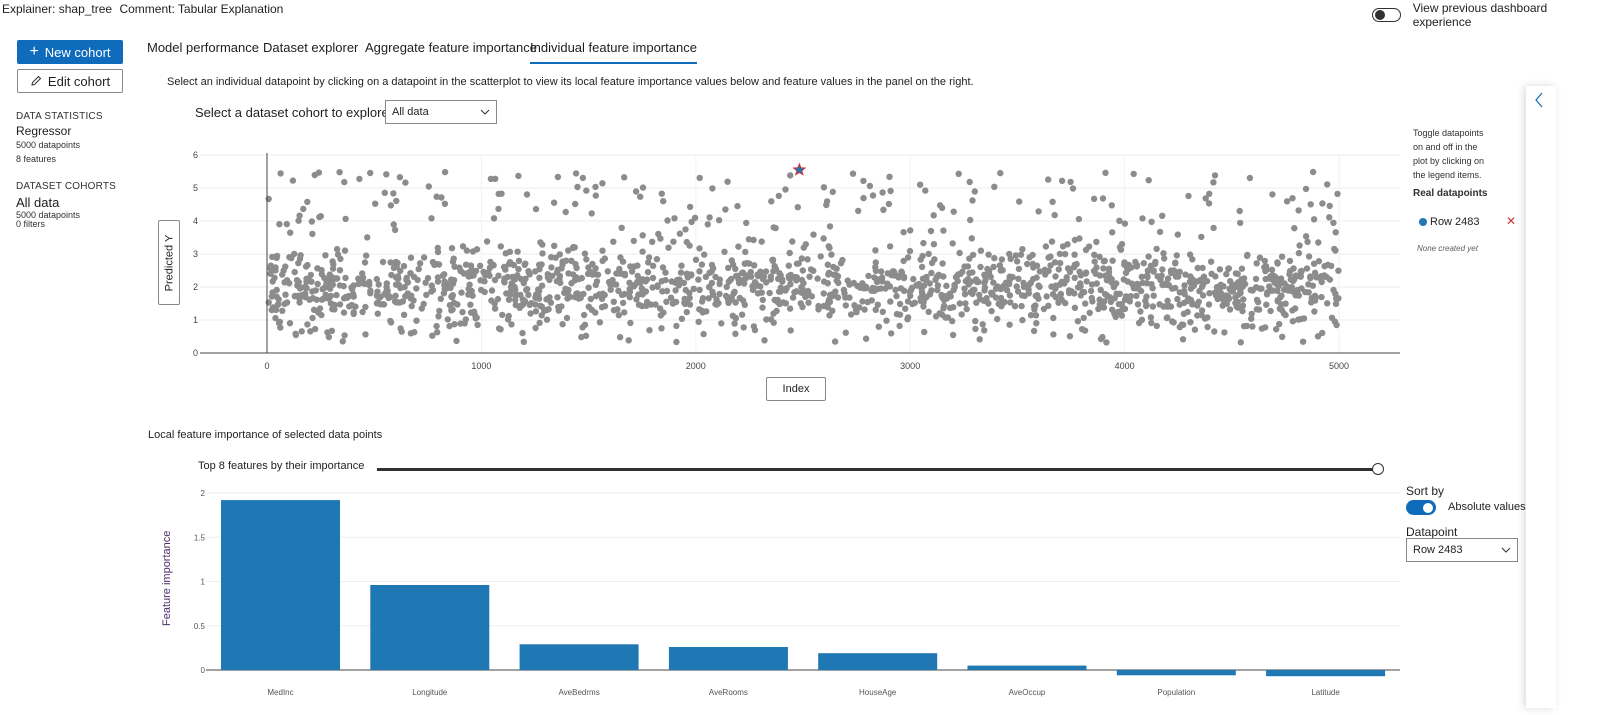 The height and width of the screenshot is (715, 1600). I want to click on bar-y-tick-label: 0, so click(203, 670).